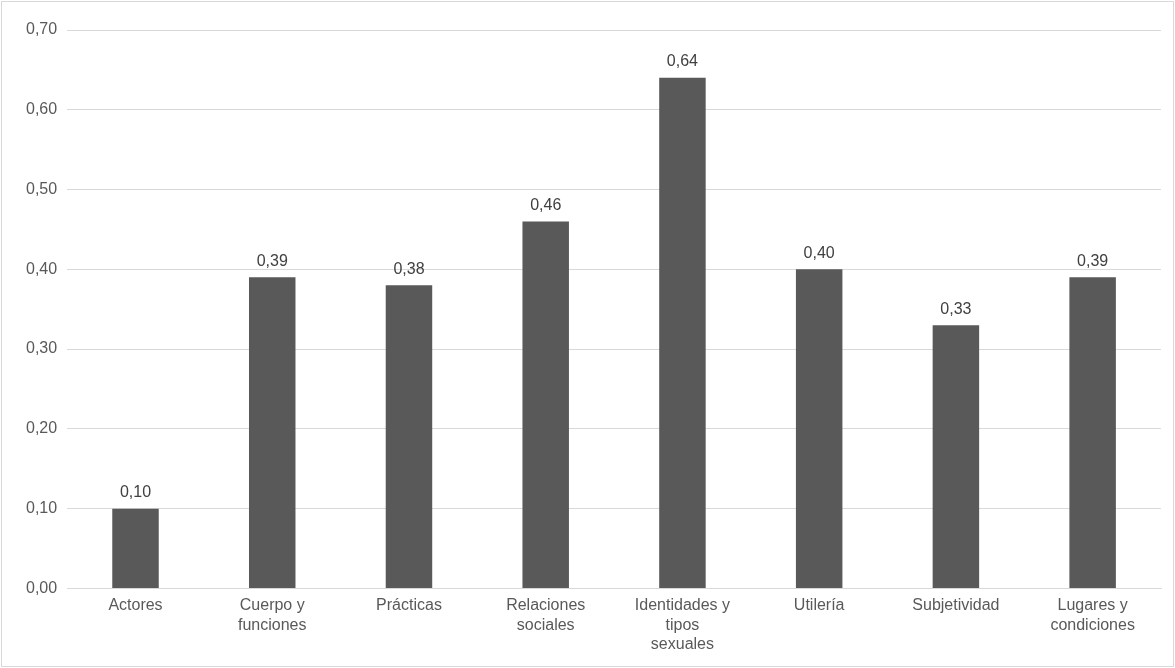  Describe the element at coordinates (546, 204) in the screenshot. I see `data-label: 0,46` at that location.